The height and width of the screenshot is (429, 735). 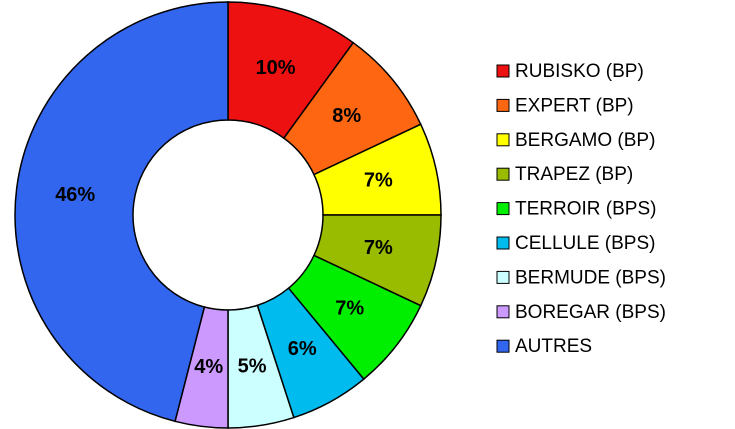 I want to click on data-label: 6%, so click(x=302, y=349).